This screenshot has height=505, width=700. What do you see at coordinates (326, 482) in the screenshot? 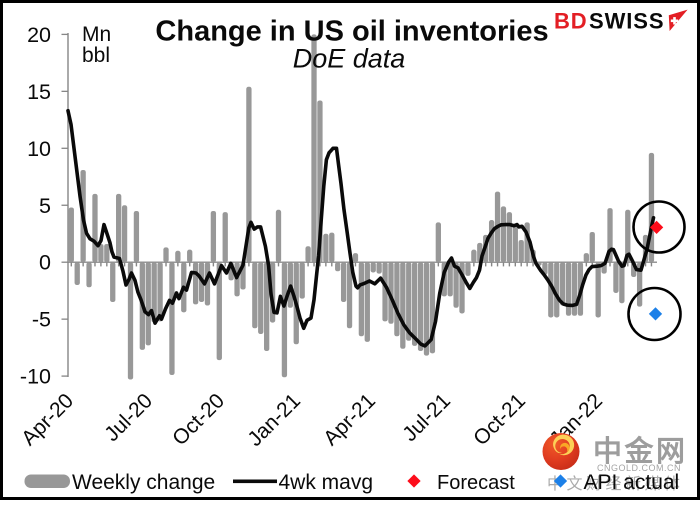
I see `svg-text: 4wk mavg` at bounding box center [326, 482].